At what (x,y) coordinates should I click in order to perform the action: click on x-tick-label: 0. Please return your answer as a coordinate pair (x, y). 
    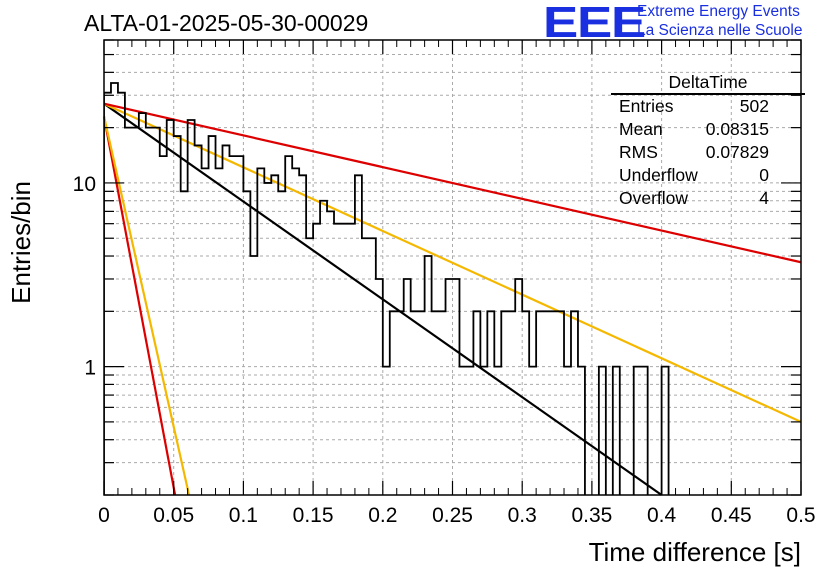
    Looking at the image, I should click on (104, 515).